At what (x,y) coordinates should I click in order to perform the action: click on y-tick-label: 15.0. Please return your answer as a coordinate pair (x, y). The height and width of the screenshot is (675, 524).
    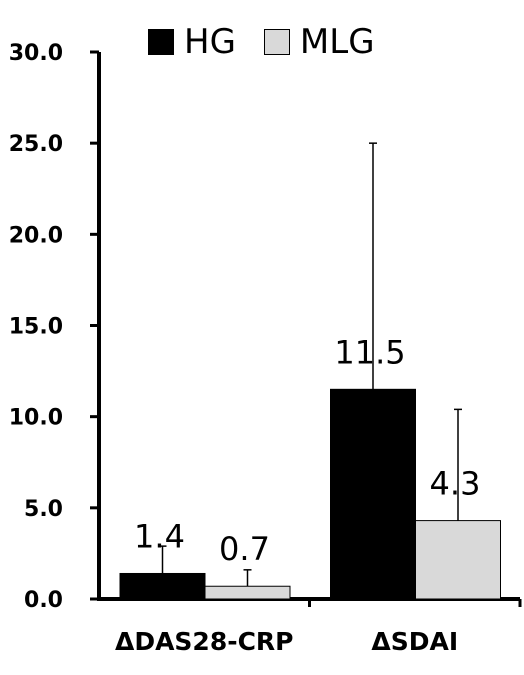
    Looking at the image, I should click on (36, 327).